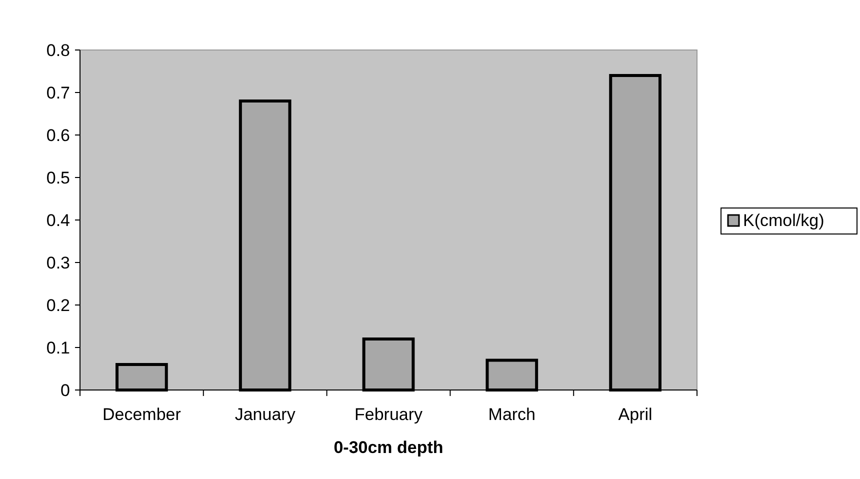  What do you see at coordinates (58, 178) in the screenshot?
I see `y-tick-label: 0.5` at bounding box center [58, 178].